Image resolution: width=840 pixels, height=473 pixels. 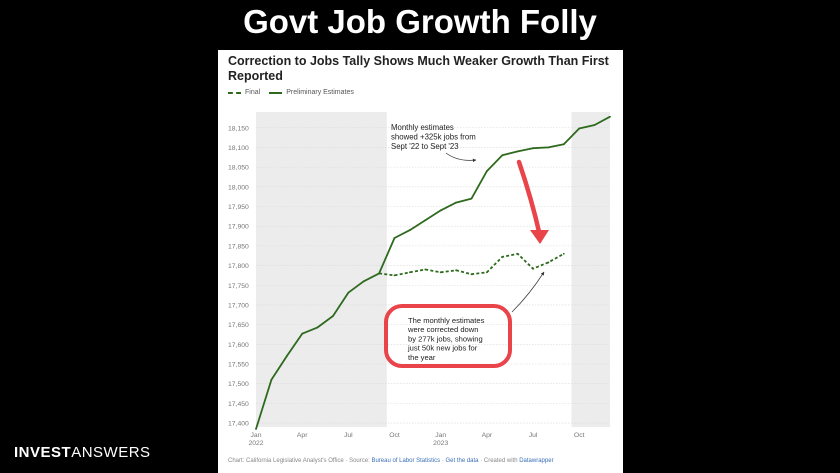 What do you see at coordinates (532, 201) in the screenshot?
I see `red-arrow-icon` at bounding box center [532, 201].